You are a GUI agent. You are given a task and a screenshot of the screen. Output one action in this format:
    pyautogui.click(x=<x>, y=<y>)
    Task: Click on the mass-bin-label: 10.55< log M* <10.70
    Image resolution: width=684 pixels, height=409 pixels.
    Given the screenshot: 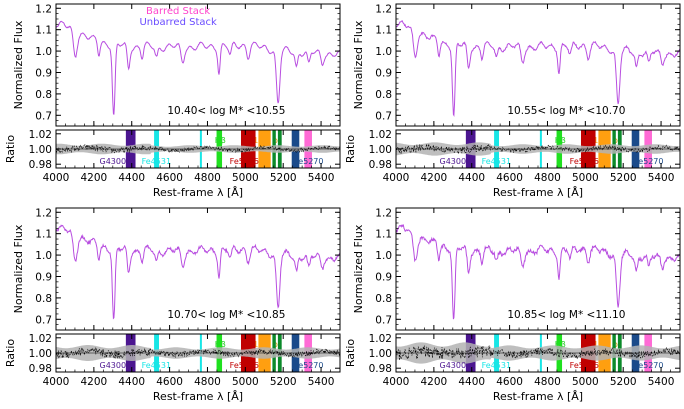 What is the action you would take?
    pyautogui.click(x=566, y=111)
    